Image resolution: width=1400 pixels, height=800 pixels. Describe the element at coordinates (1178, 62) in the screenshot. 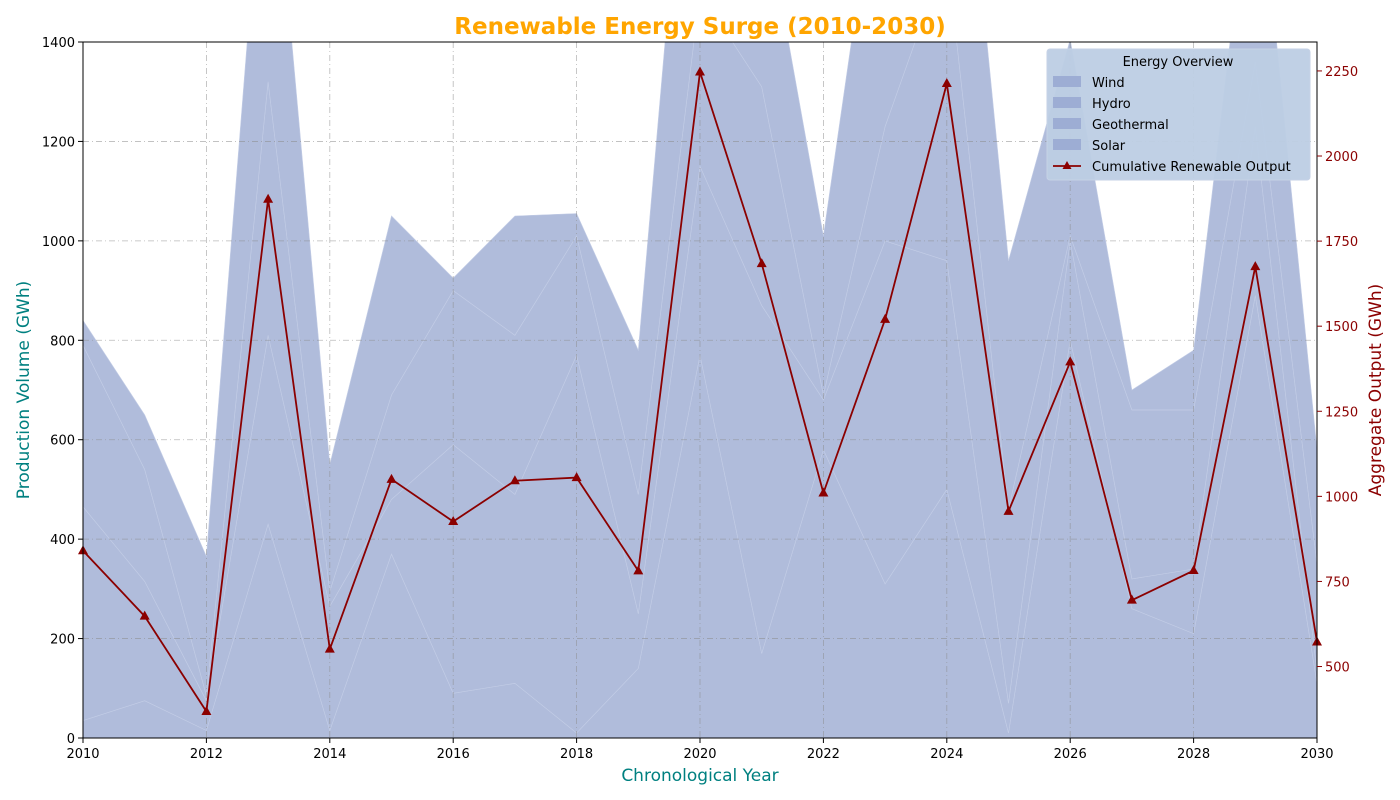

I see `legend-title: Energy Overview` at that location.